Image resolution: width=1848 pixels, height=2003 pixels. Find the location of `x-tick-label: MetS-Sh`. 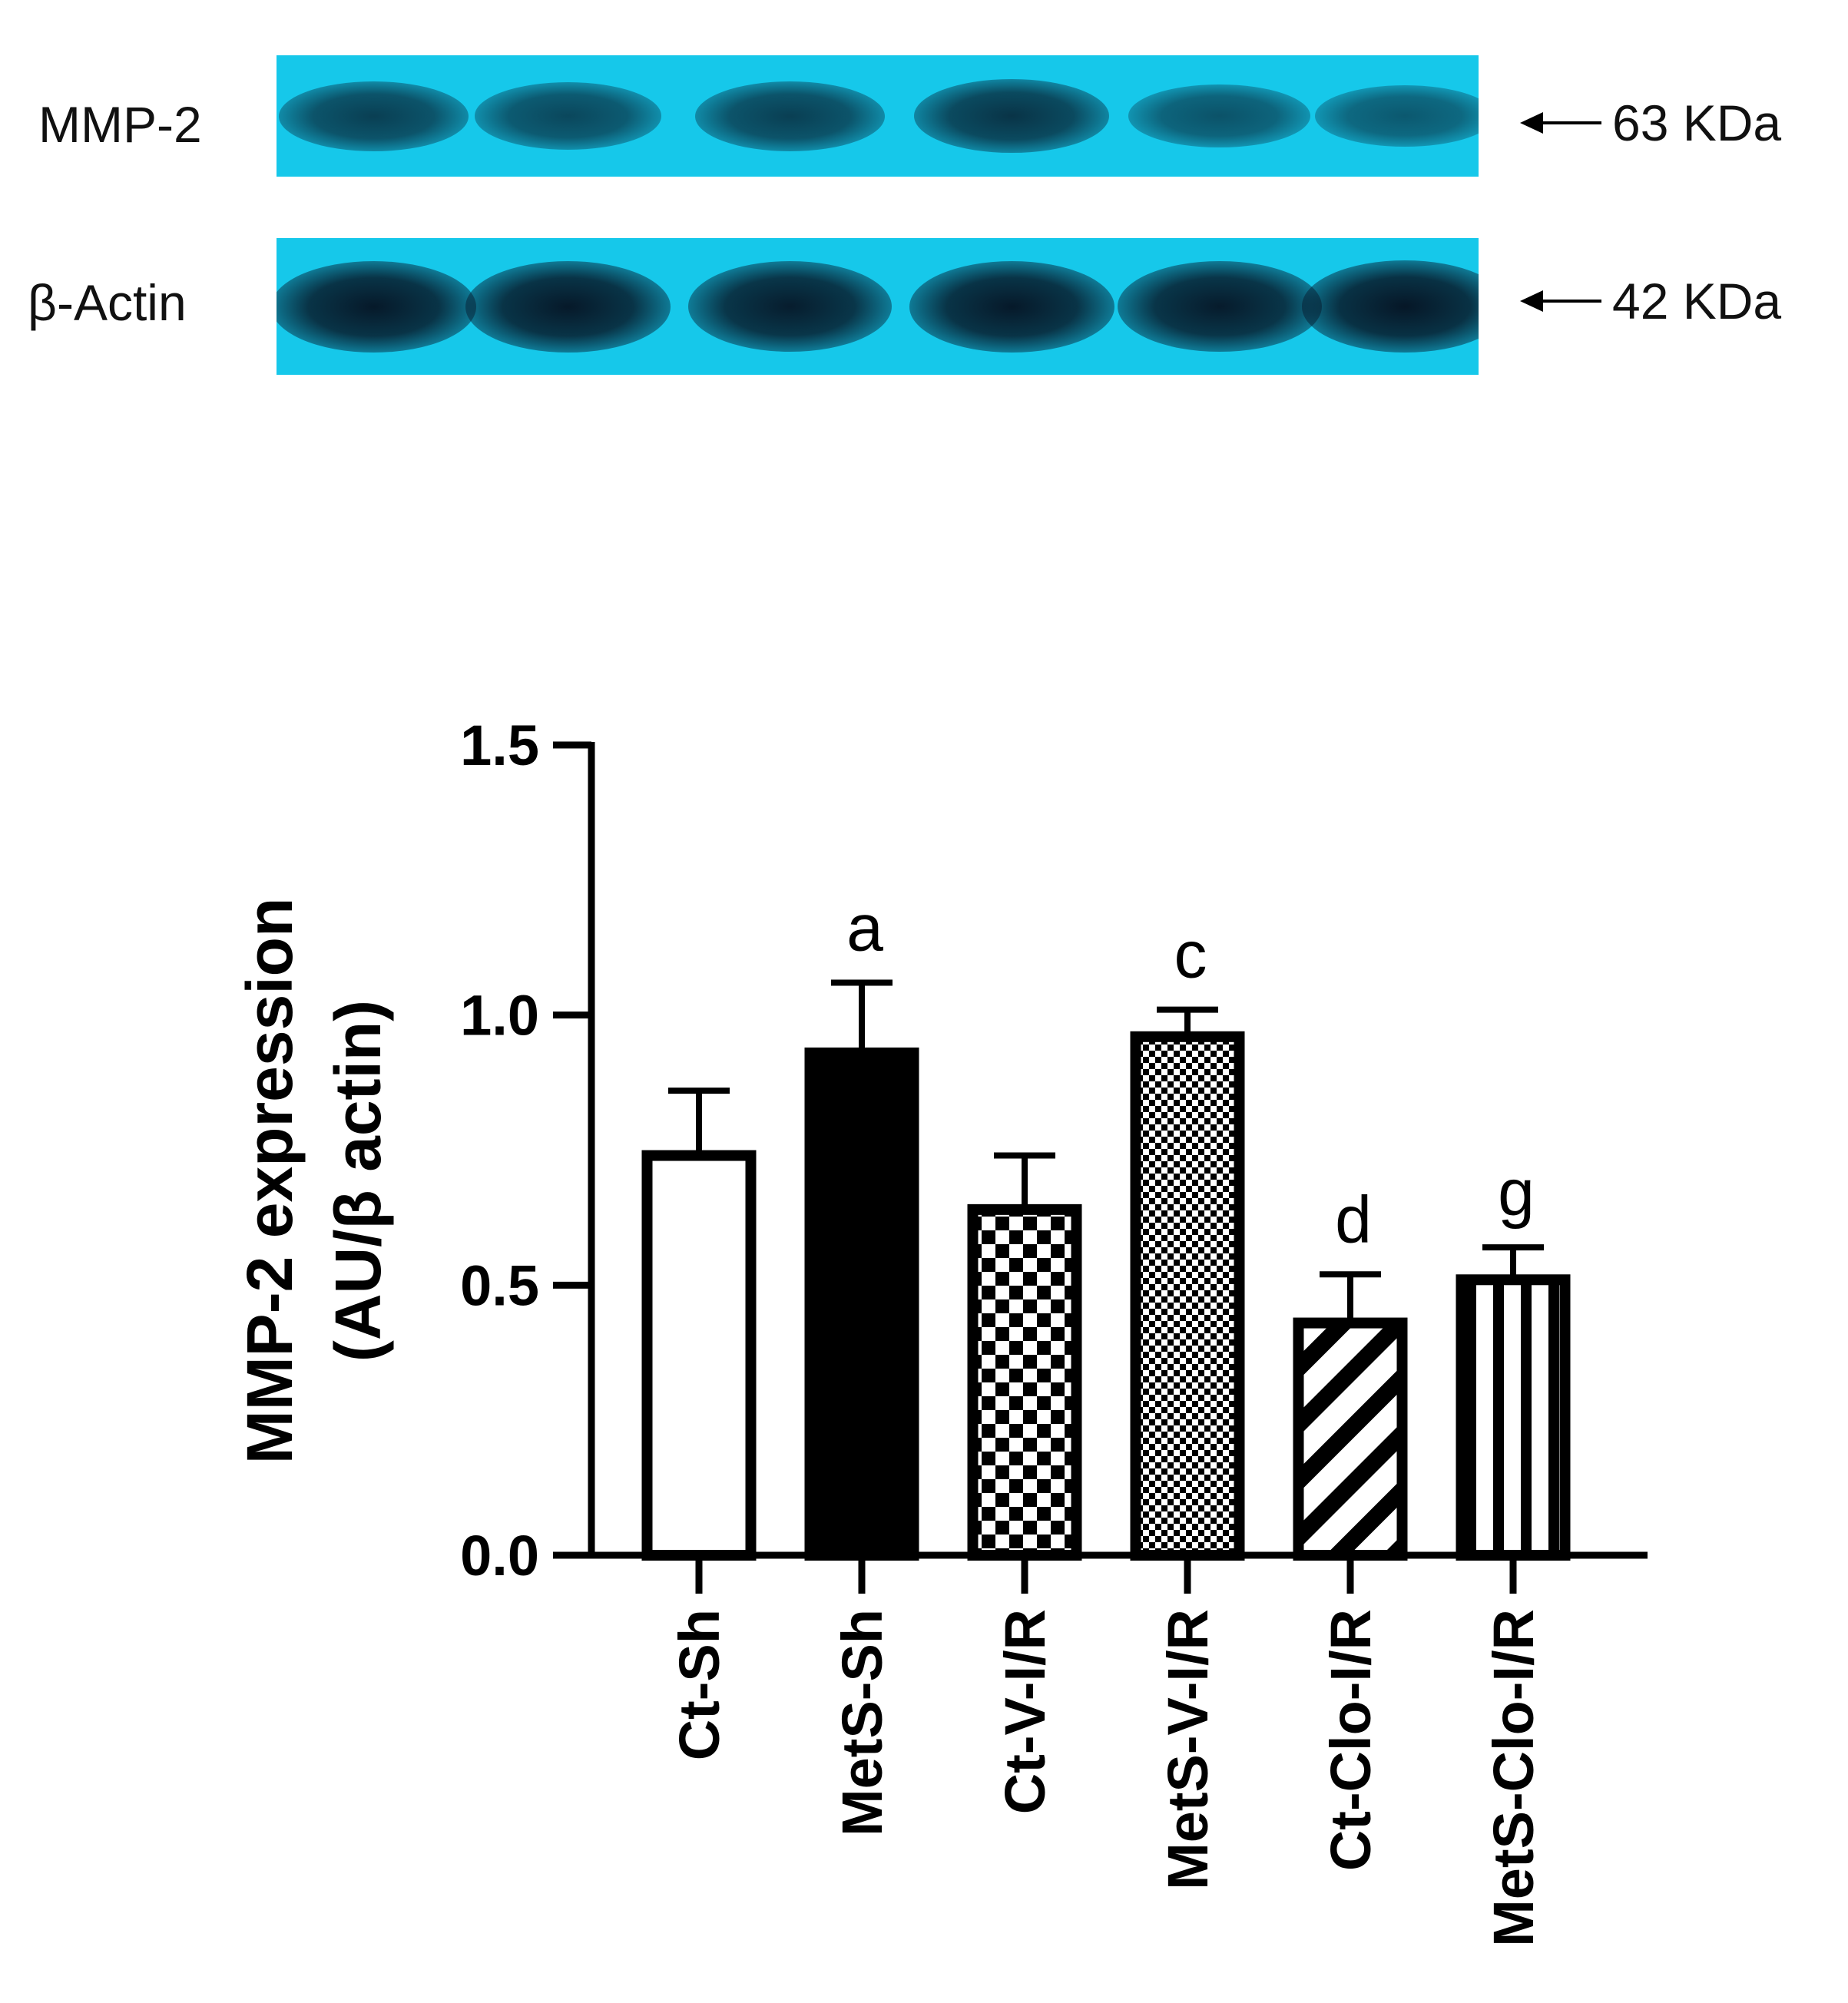

x-tick-label: MetS-Sh is located at coordinates (862, 1722).